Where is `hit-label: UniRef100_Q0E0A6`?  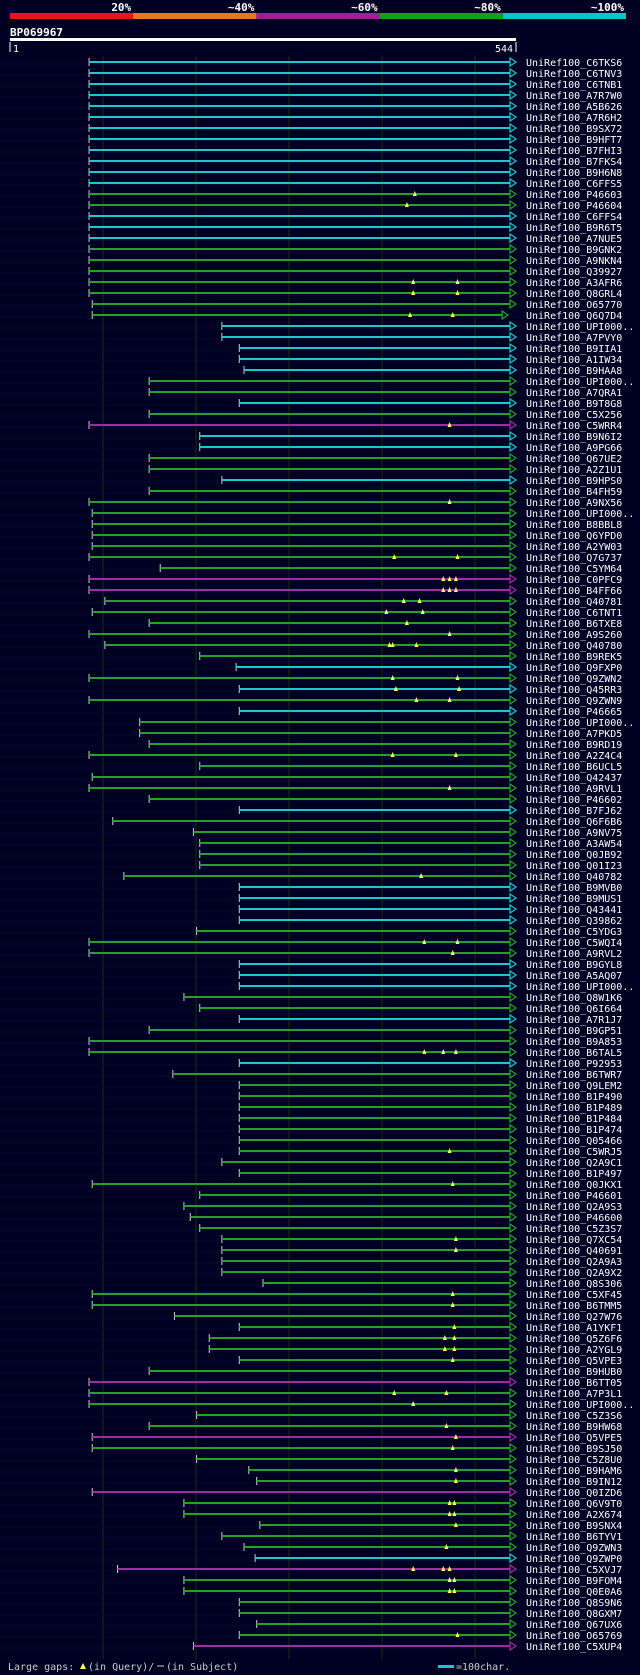 hit-label: UniRef100_Q0E0A6 is located at coordinates (574, 1592).